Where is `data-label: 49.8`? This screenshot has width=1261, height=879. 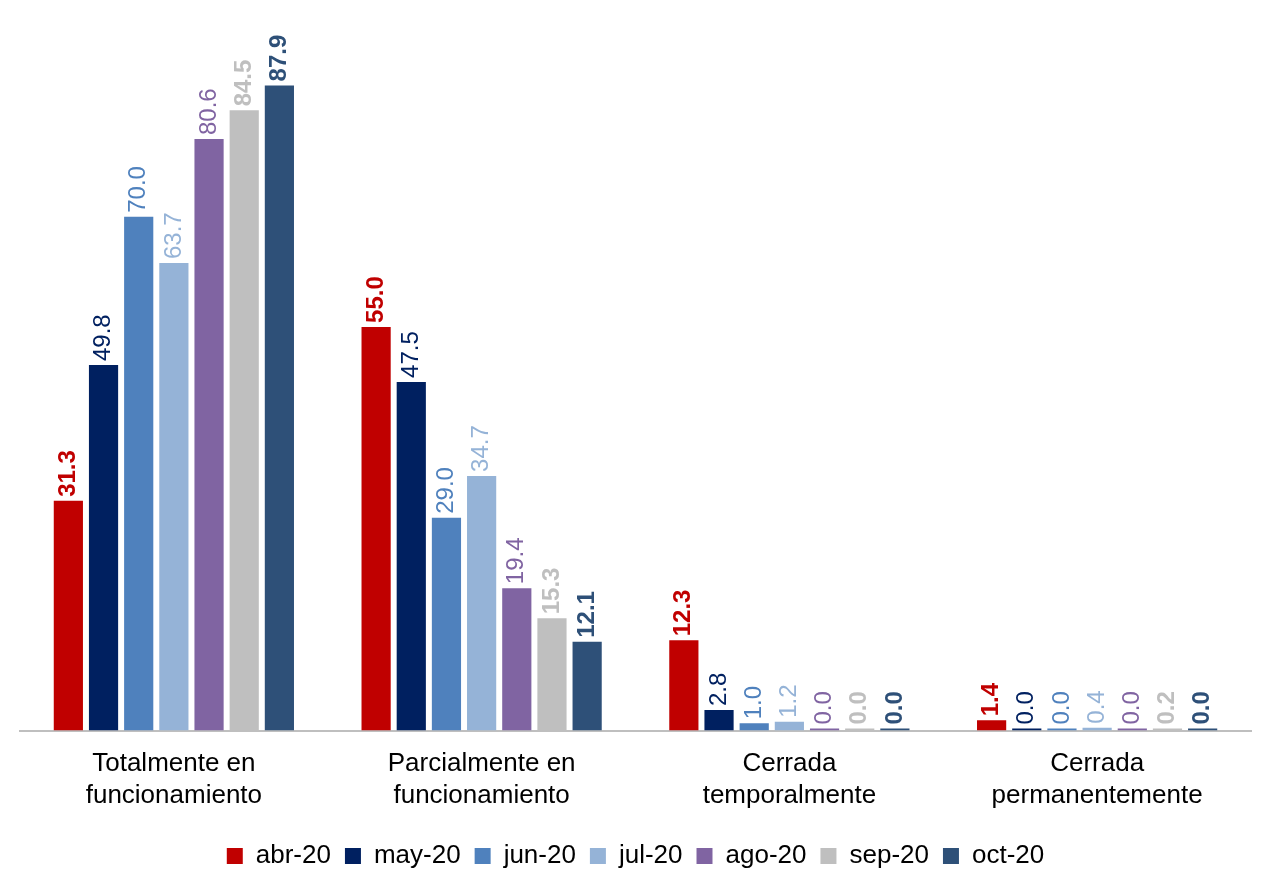 data-label: 49.8 is located at coordinates (102, 338).